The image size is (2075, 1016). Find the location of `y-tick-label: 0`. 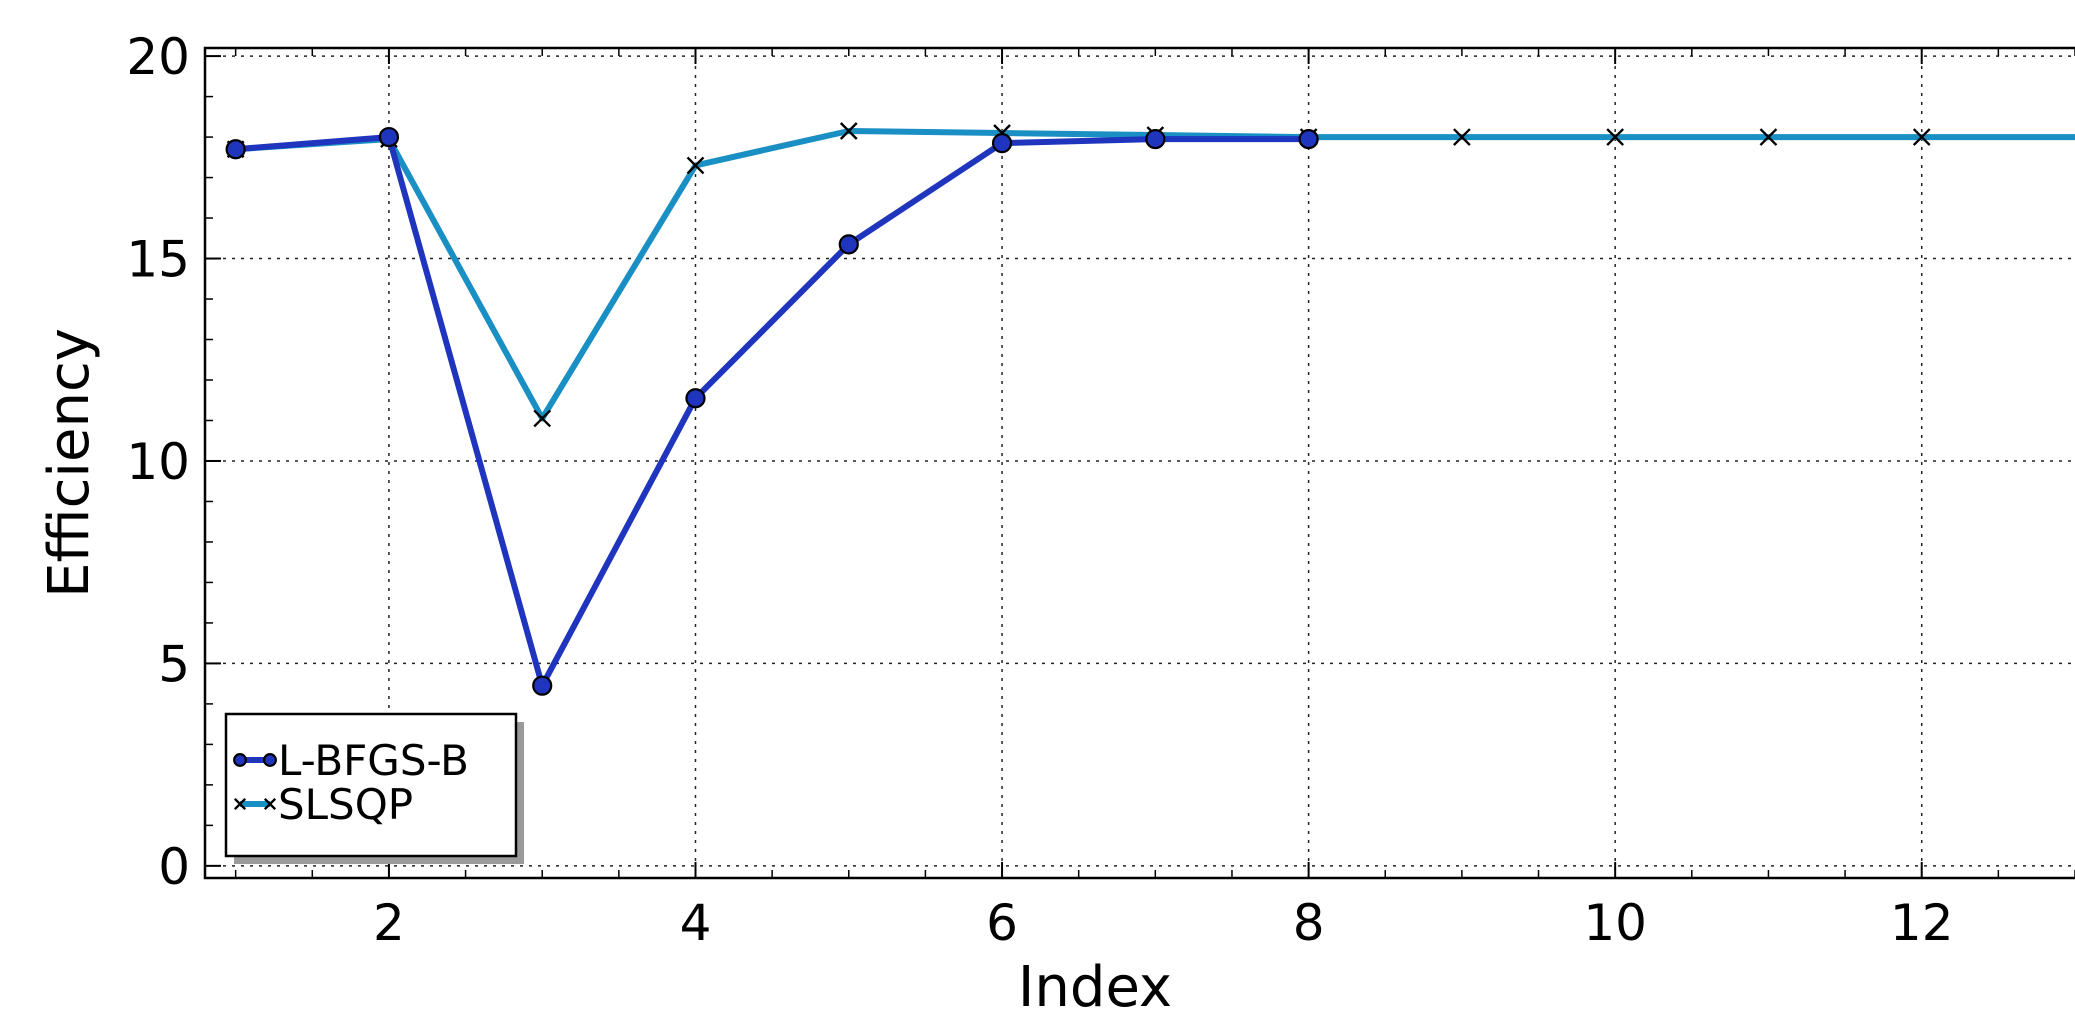

y-tick-label: 0 is located at coordinates (174, 867).